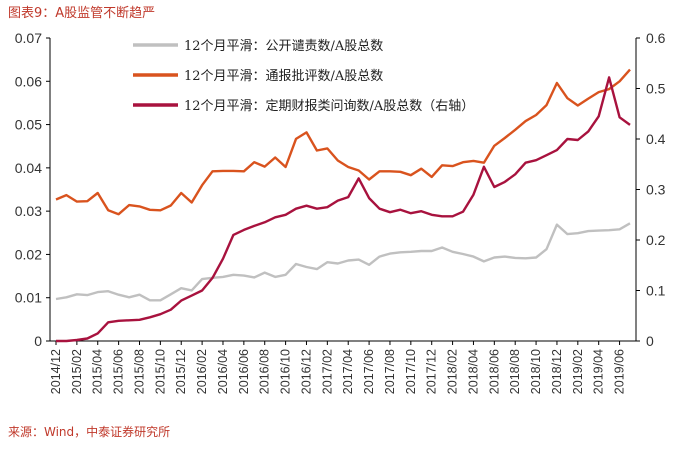 The height and width of the screenshot is (449, 691). Describe the element at coordinates (28, 125) in the screenshot. I see `left-tick-label: 0.05` at that location.